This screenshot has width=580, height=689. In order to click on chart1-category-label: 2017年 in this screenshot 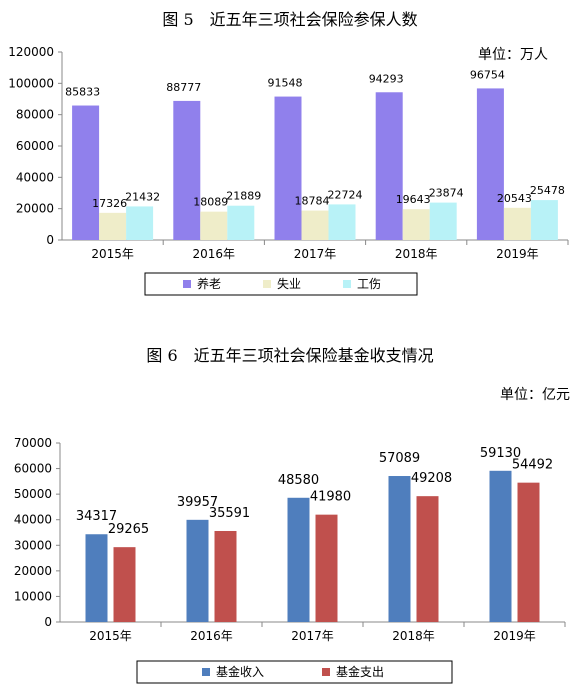, I will do `click(315, 254)`.